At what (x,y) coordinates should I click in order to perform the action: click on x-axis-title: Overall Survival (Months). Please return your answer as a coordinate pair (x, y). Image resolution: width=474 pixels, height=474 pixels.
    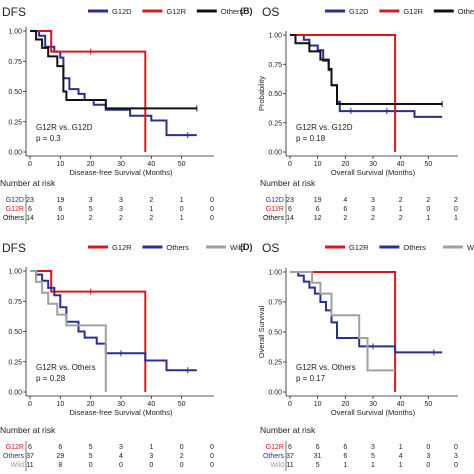
    Looking at the image, I should click on (373, 172).